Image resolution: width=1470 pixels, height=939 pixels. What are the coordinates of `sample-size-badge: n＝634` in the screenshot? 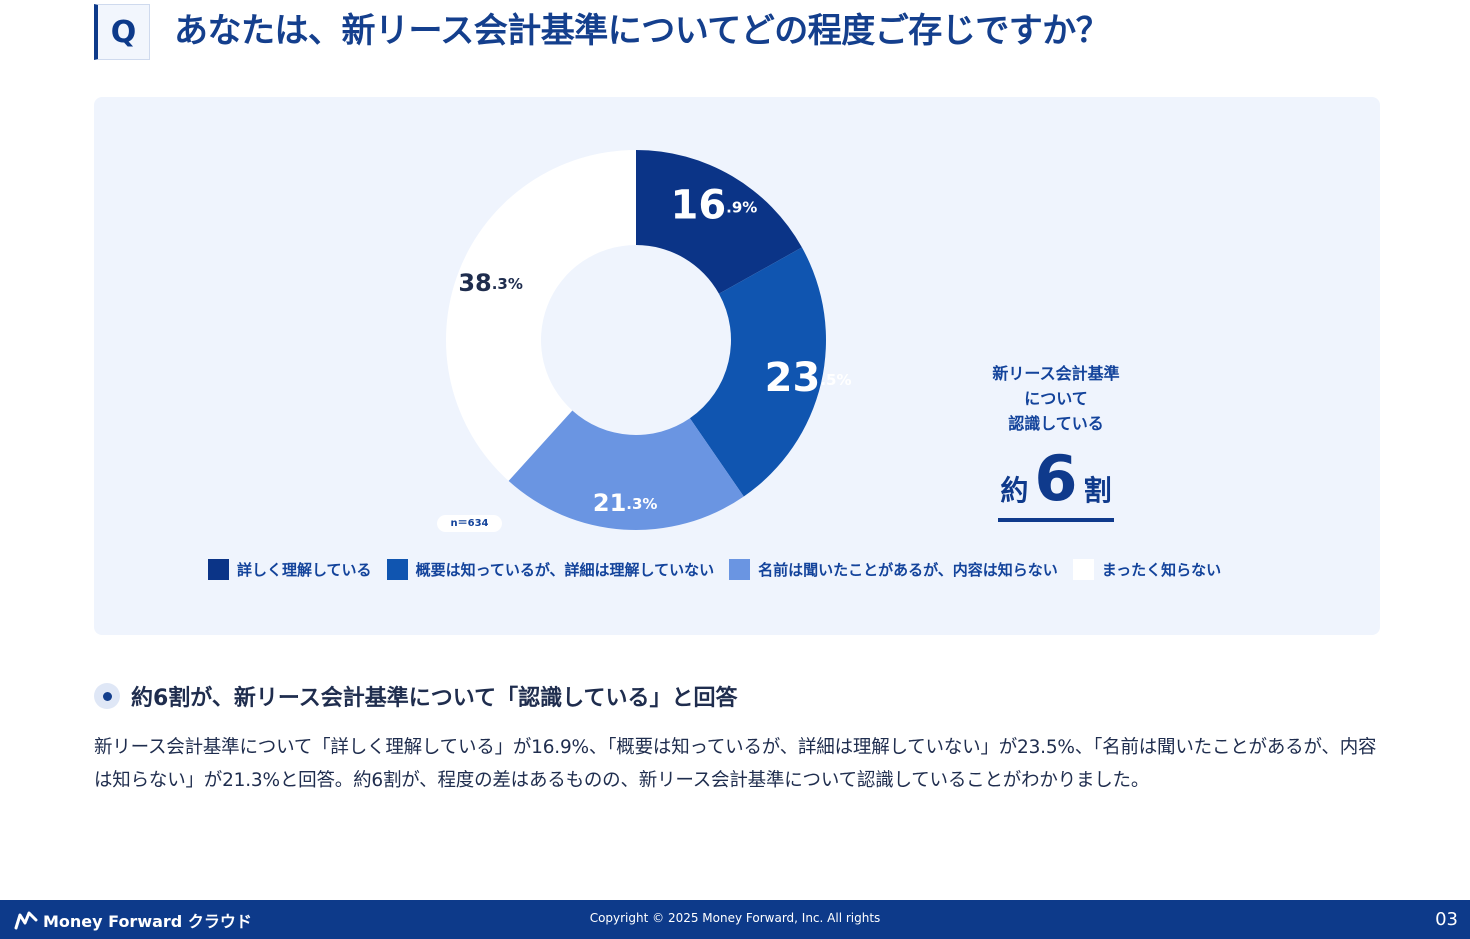 It's located at (469, 523).